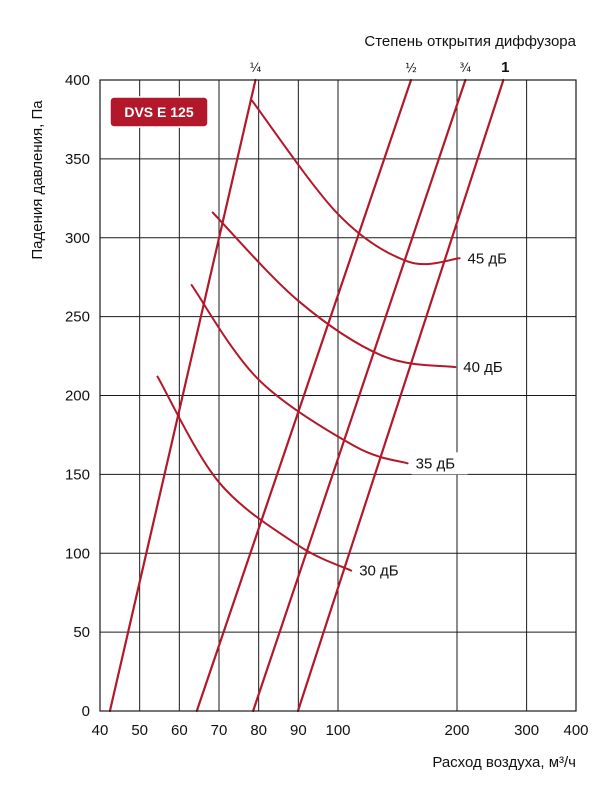 The width and height of the screenshot is (616, 800). What do you see at coordinates (334, 290) in the screenshot?
I see `noise-curve-40-дб` at bounding box center [334, 290].